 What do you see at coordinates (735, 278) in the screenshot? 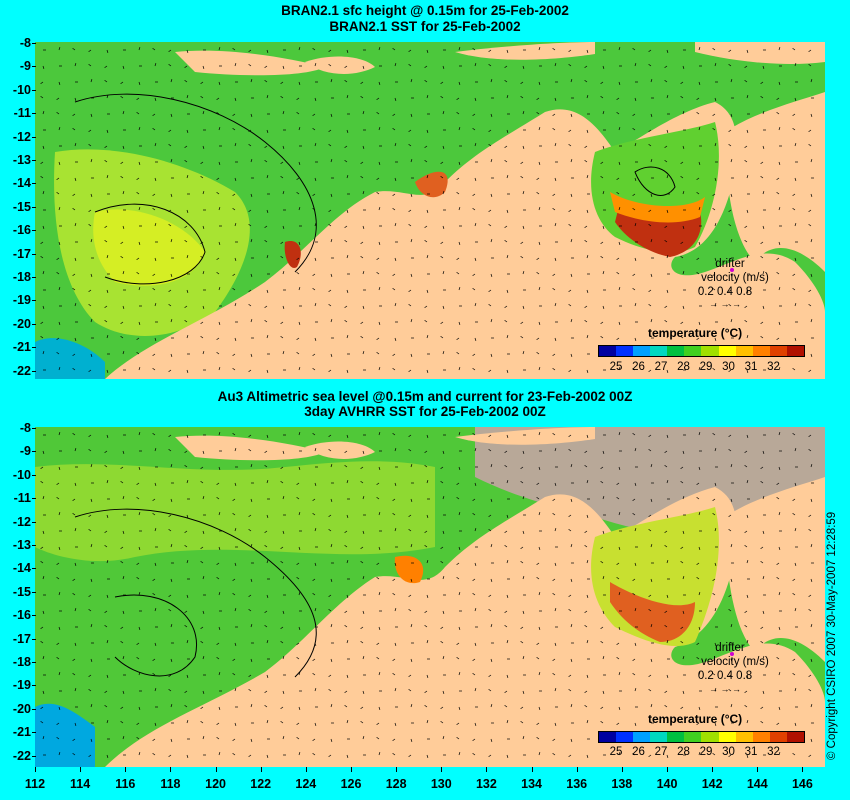
I see `top-velocity-label: velocity (m/s)` at bounding box center [735, 278].